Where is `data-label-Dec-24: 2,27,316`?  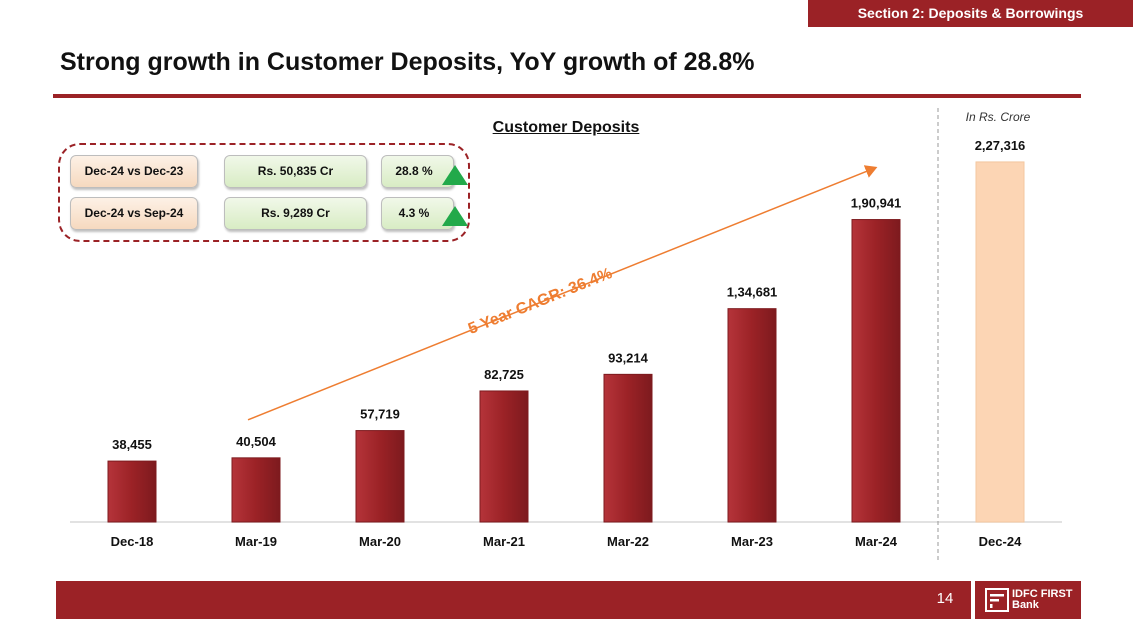
data-label-Dec-24: 2,27,316 is located at coordinates (1000, 145).